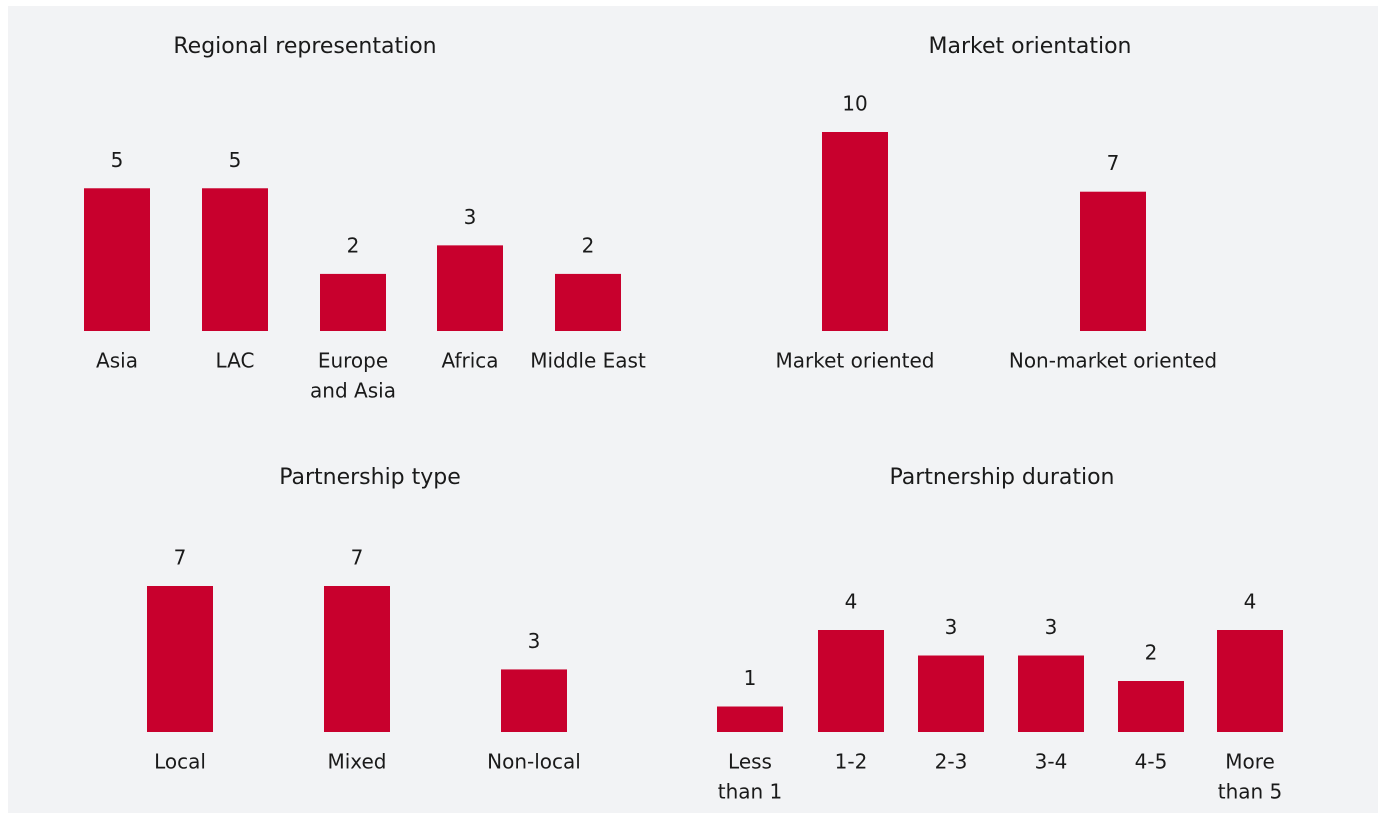 This screenshot has width=1384, height=819. Describe the element at coordinates (353, 391) in the screenshot. I see `category-label: and Asia` at that location.